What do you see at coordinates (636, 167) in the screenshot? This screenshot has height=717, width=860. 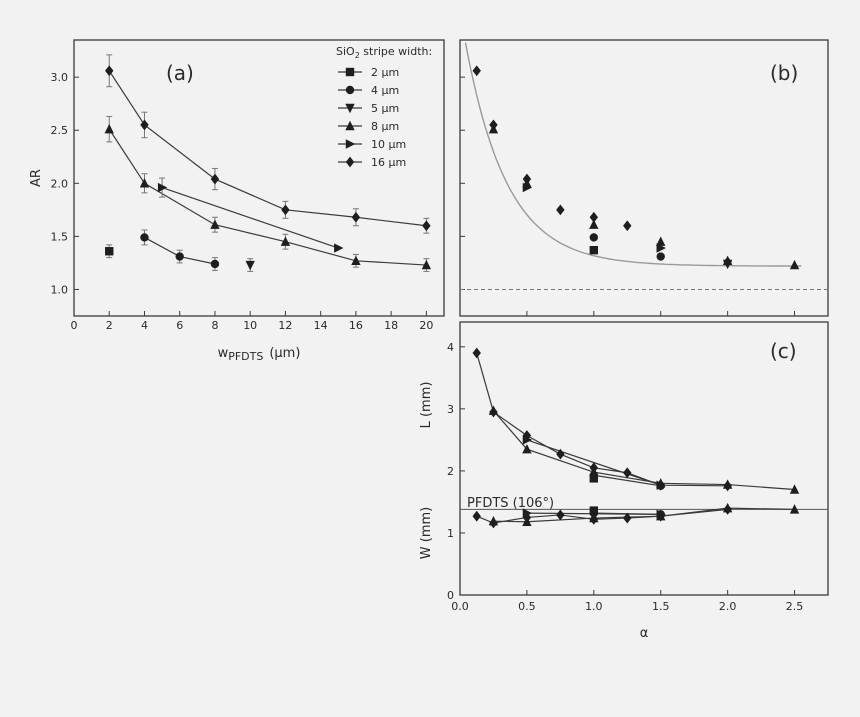 I see `panel-b-markers` at bounding box center [636, 167].